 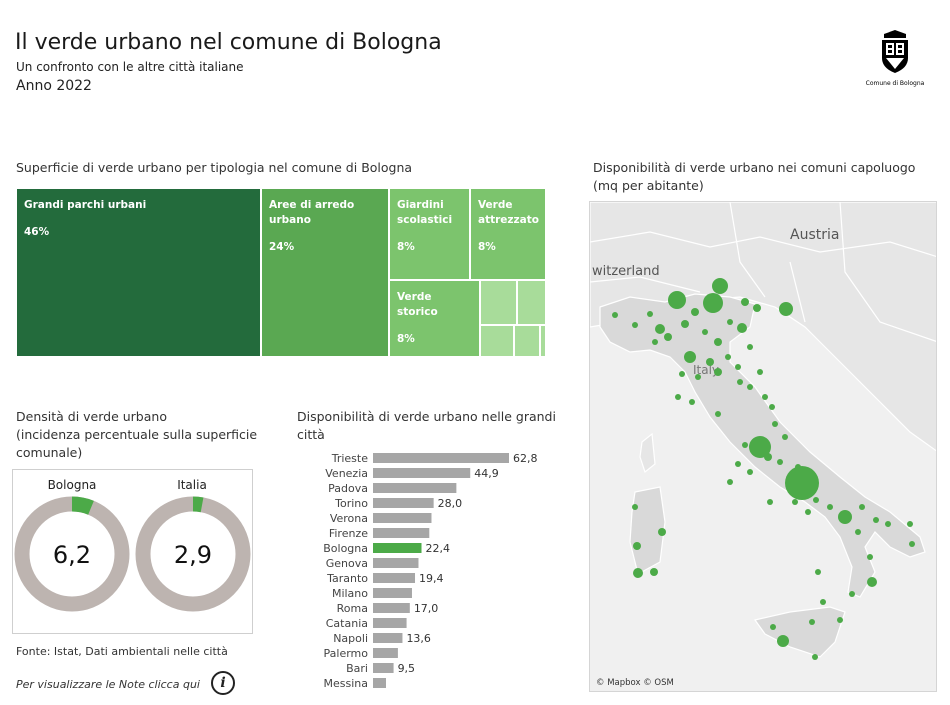 I want to click on donut-italia, so click(x=193, y=554).